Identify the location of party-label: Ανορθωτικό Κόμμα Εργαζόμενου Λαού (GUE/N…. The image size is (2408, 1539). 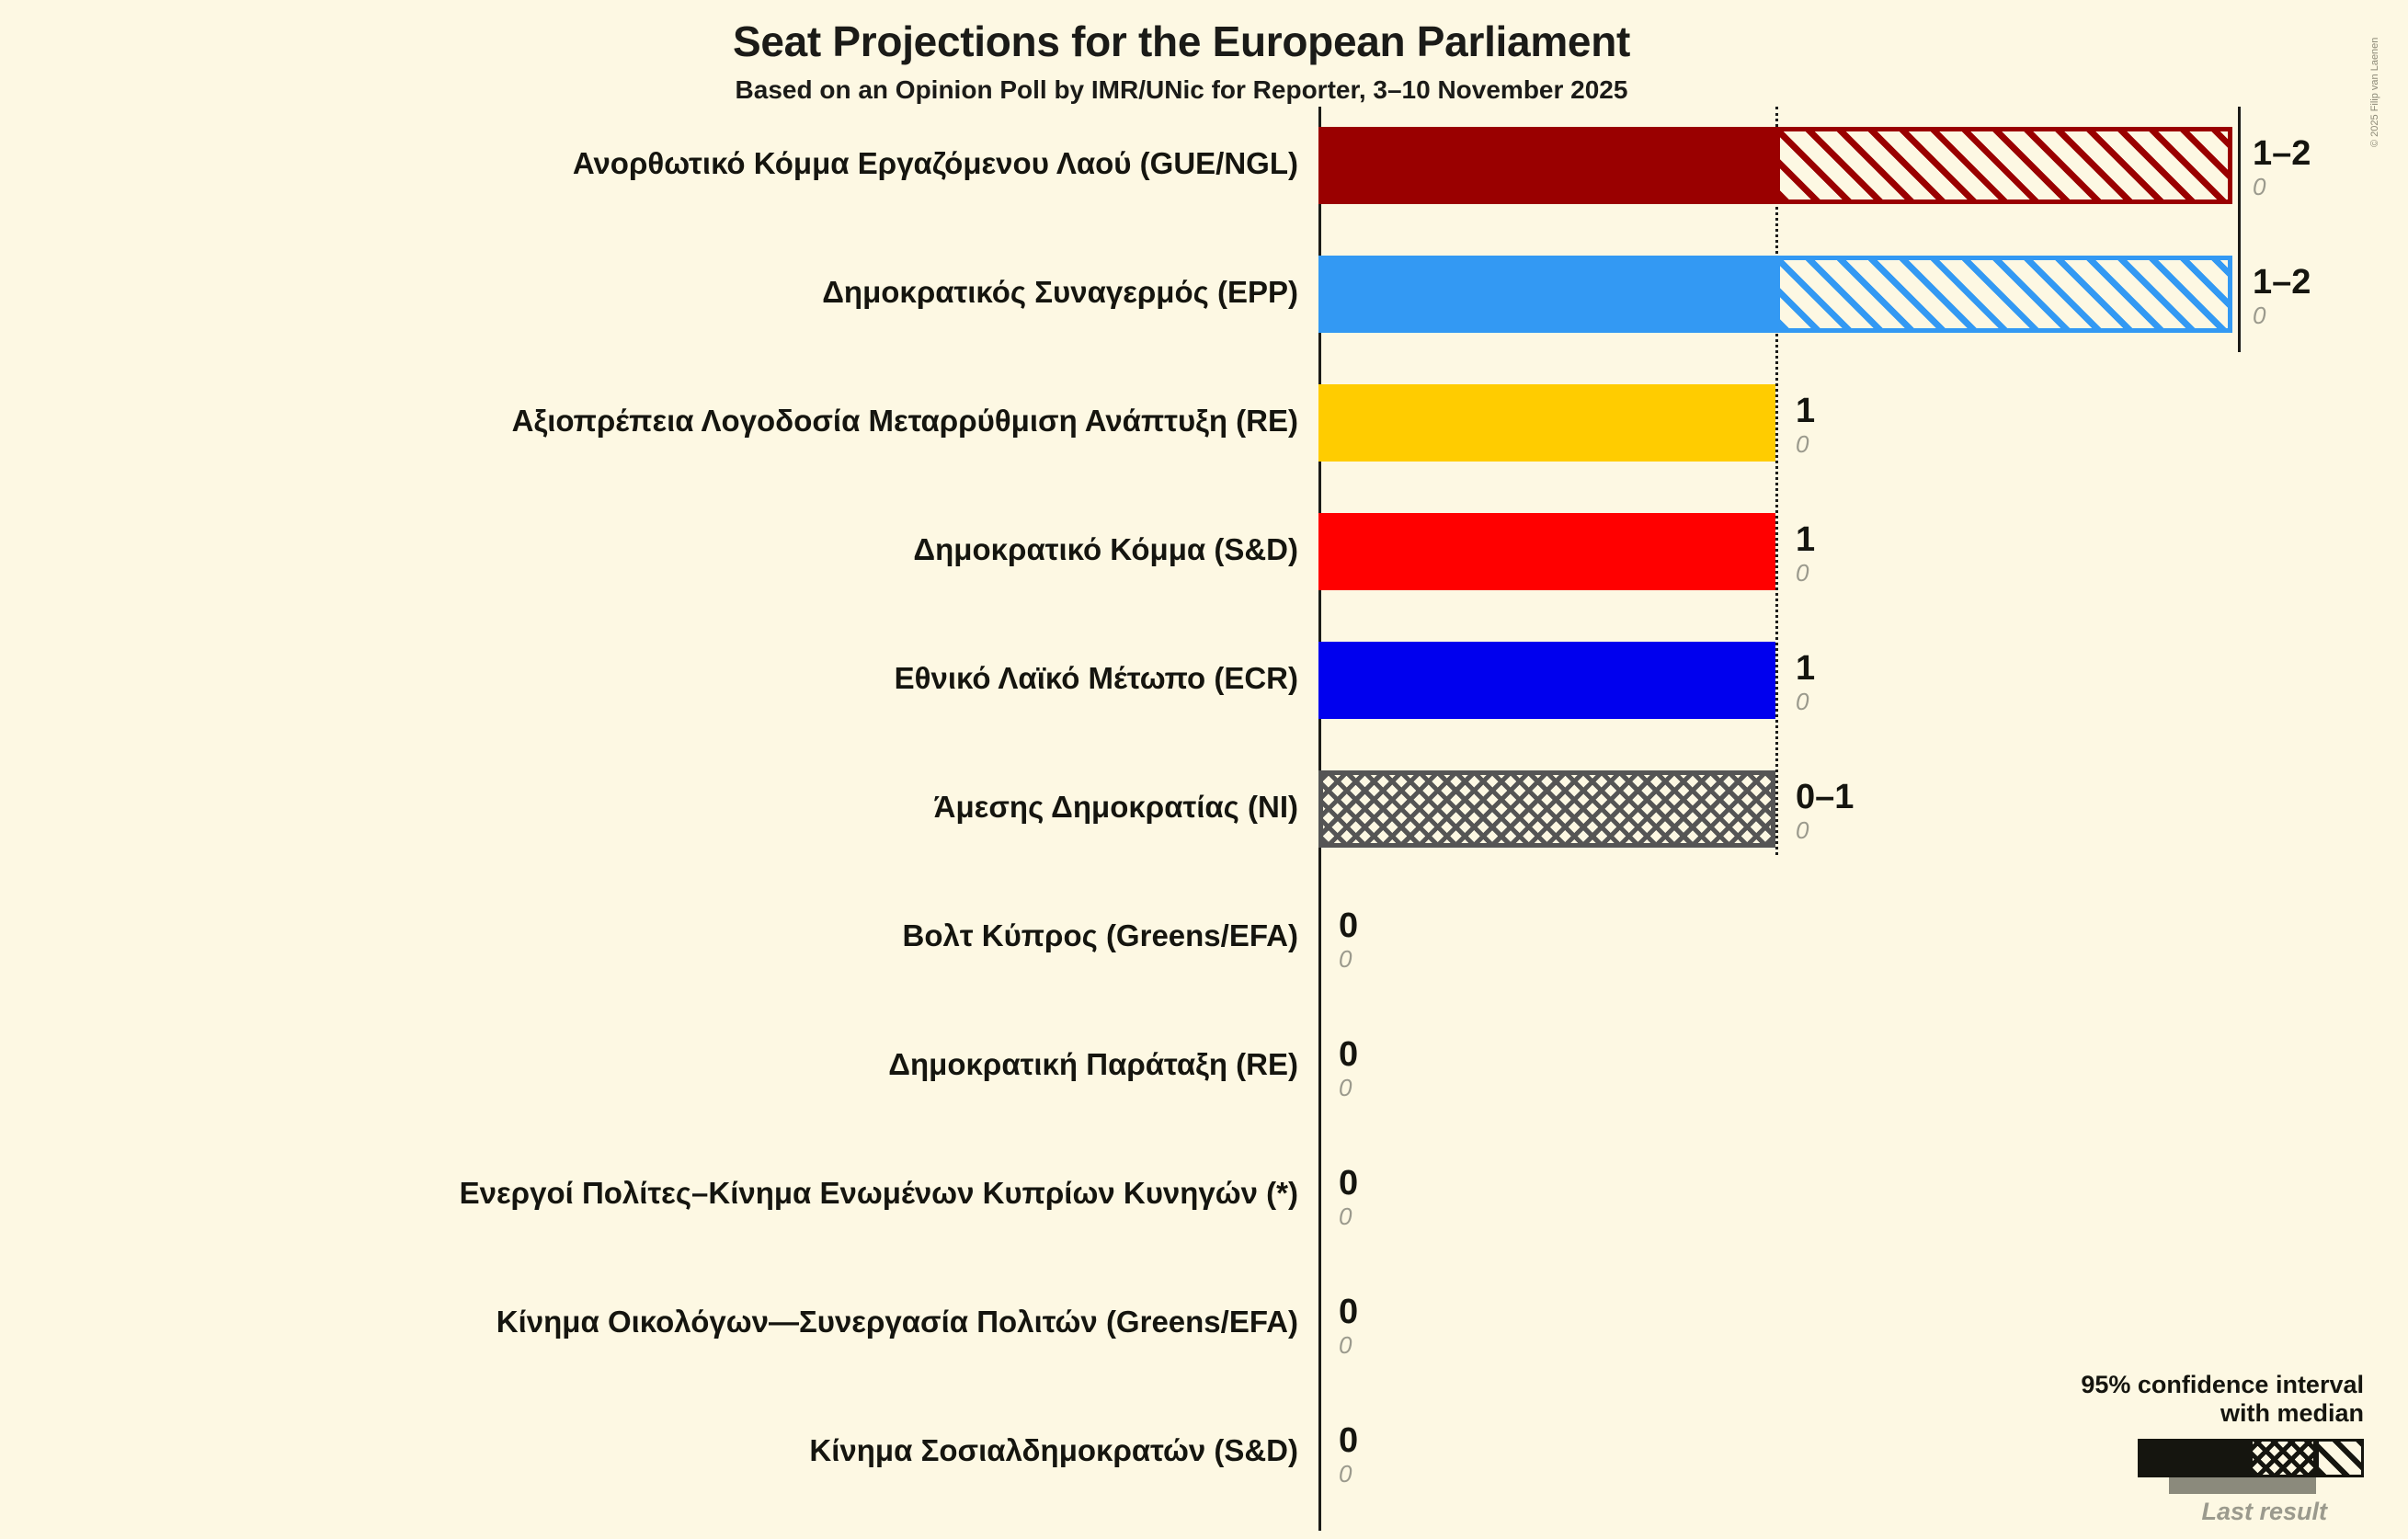
(935, 163).